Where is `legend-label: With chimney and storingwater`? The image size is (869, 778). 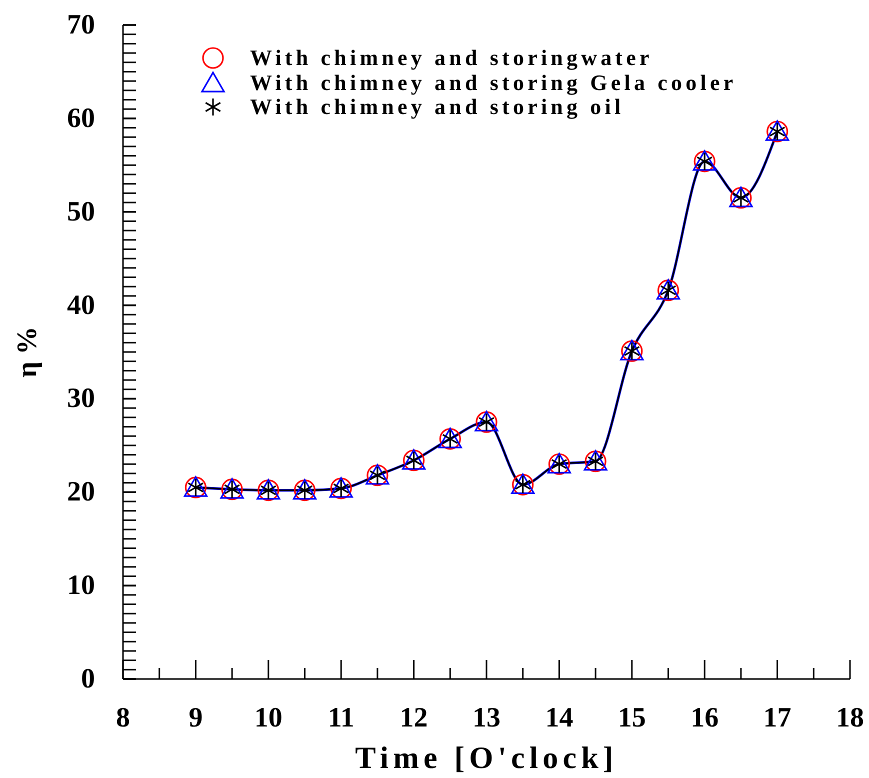
legend-label: With chimney and storingwater is located at coordinates (451, 57).